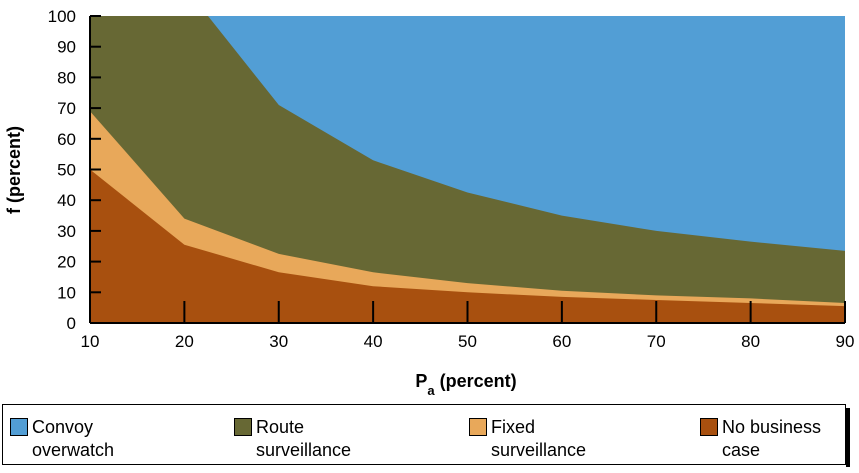 The image size is (859, 473). What do you see at coordinates (467, 341) in the screenshot?
I see `x-tick-label-50: 50` at bounding box center [467, 341].